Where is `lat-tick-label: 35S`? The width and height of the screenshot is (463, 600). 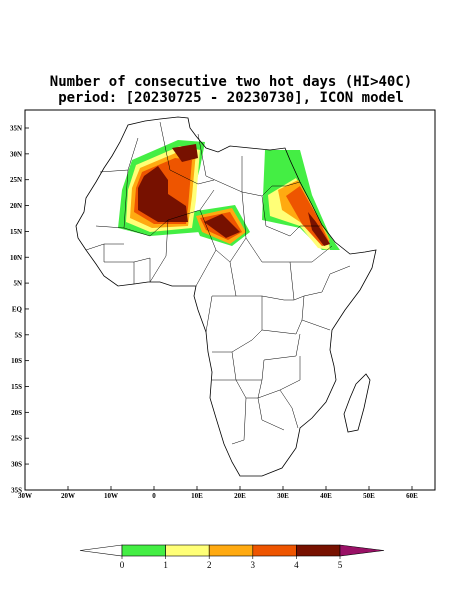
lat-tick-label: 35S is located at coordinates (16, 490).